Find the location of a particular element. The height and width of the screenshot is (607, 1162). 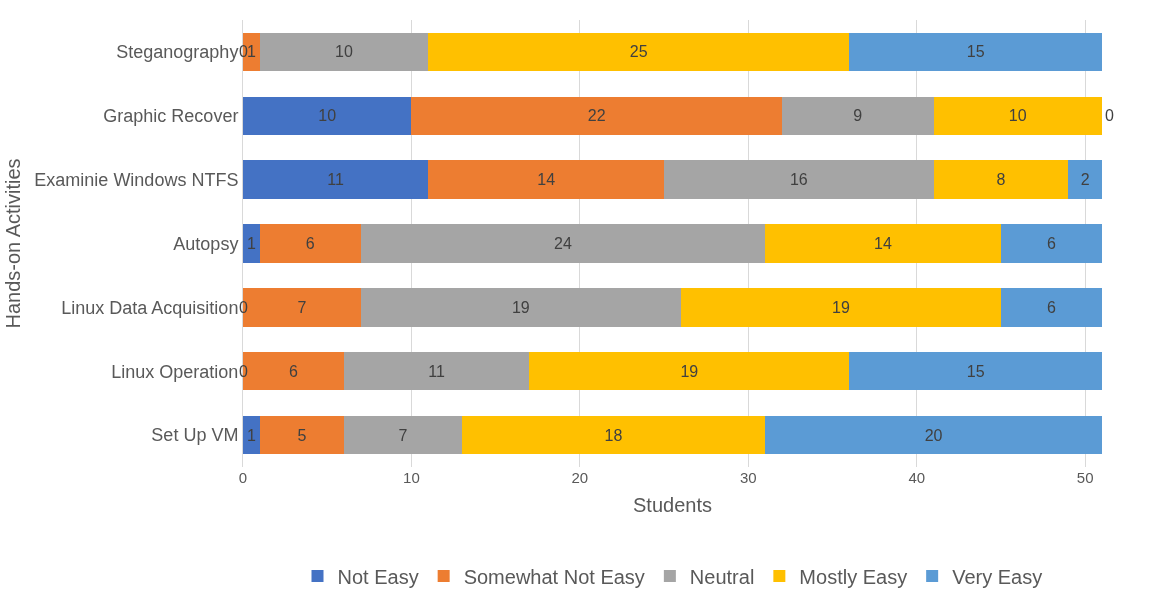

legend-label: Not Easy is located at coordinates (378, 576).